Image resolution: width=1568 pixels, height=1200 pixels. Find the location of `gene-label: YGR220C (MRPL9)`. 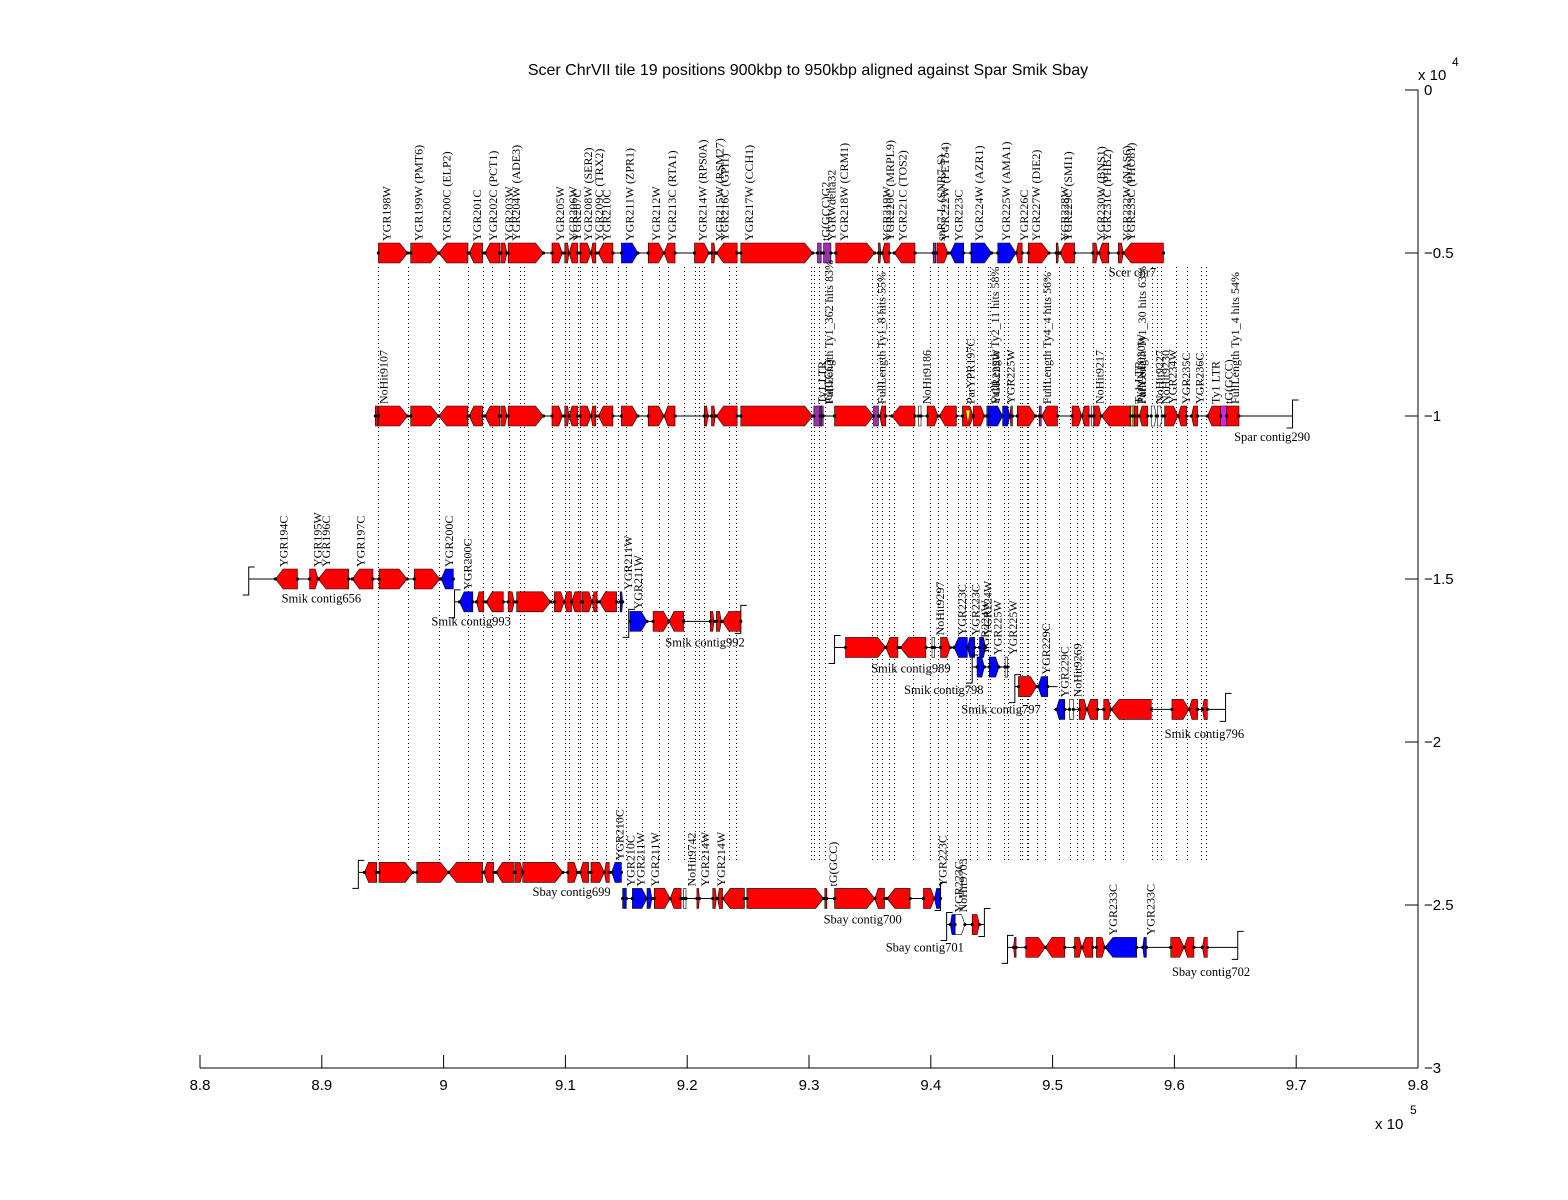

gene-label: YGR220C (MRPL9) is located at coordinates (890, 190).